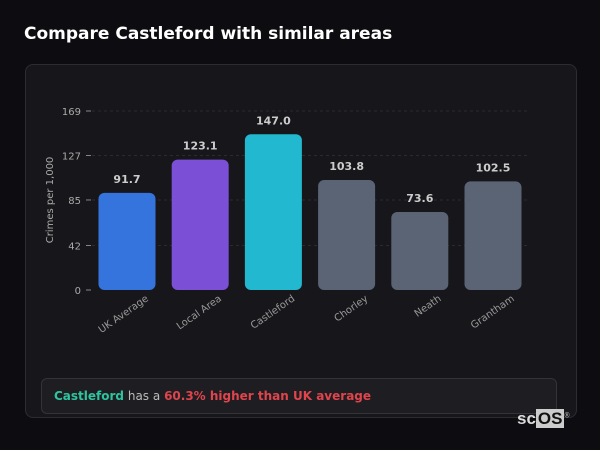 The height and width of the screenshot is (450, 600). I want to click on y-axis-label: Crimes per 1,000, so click(50, 200).